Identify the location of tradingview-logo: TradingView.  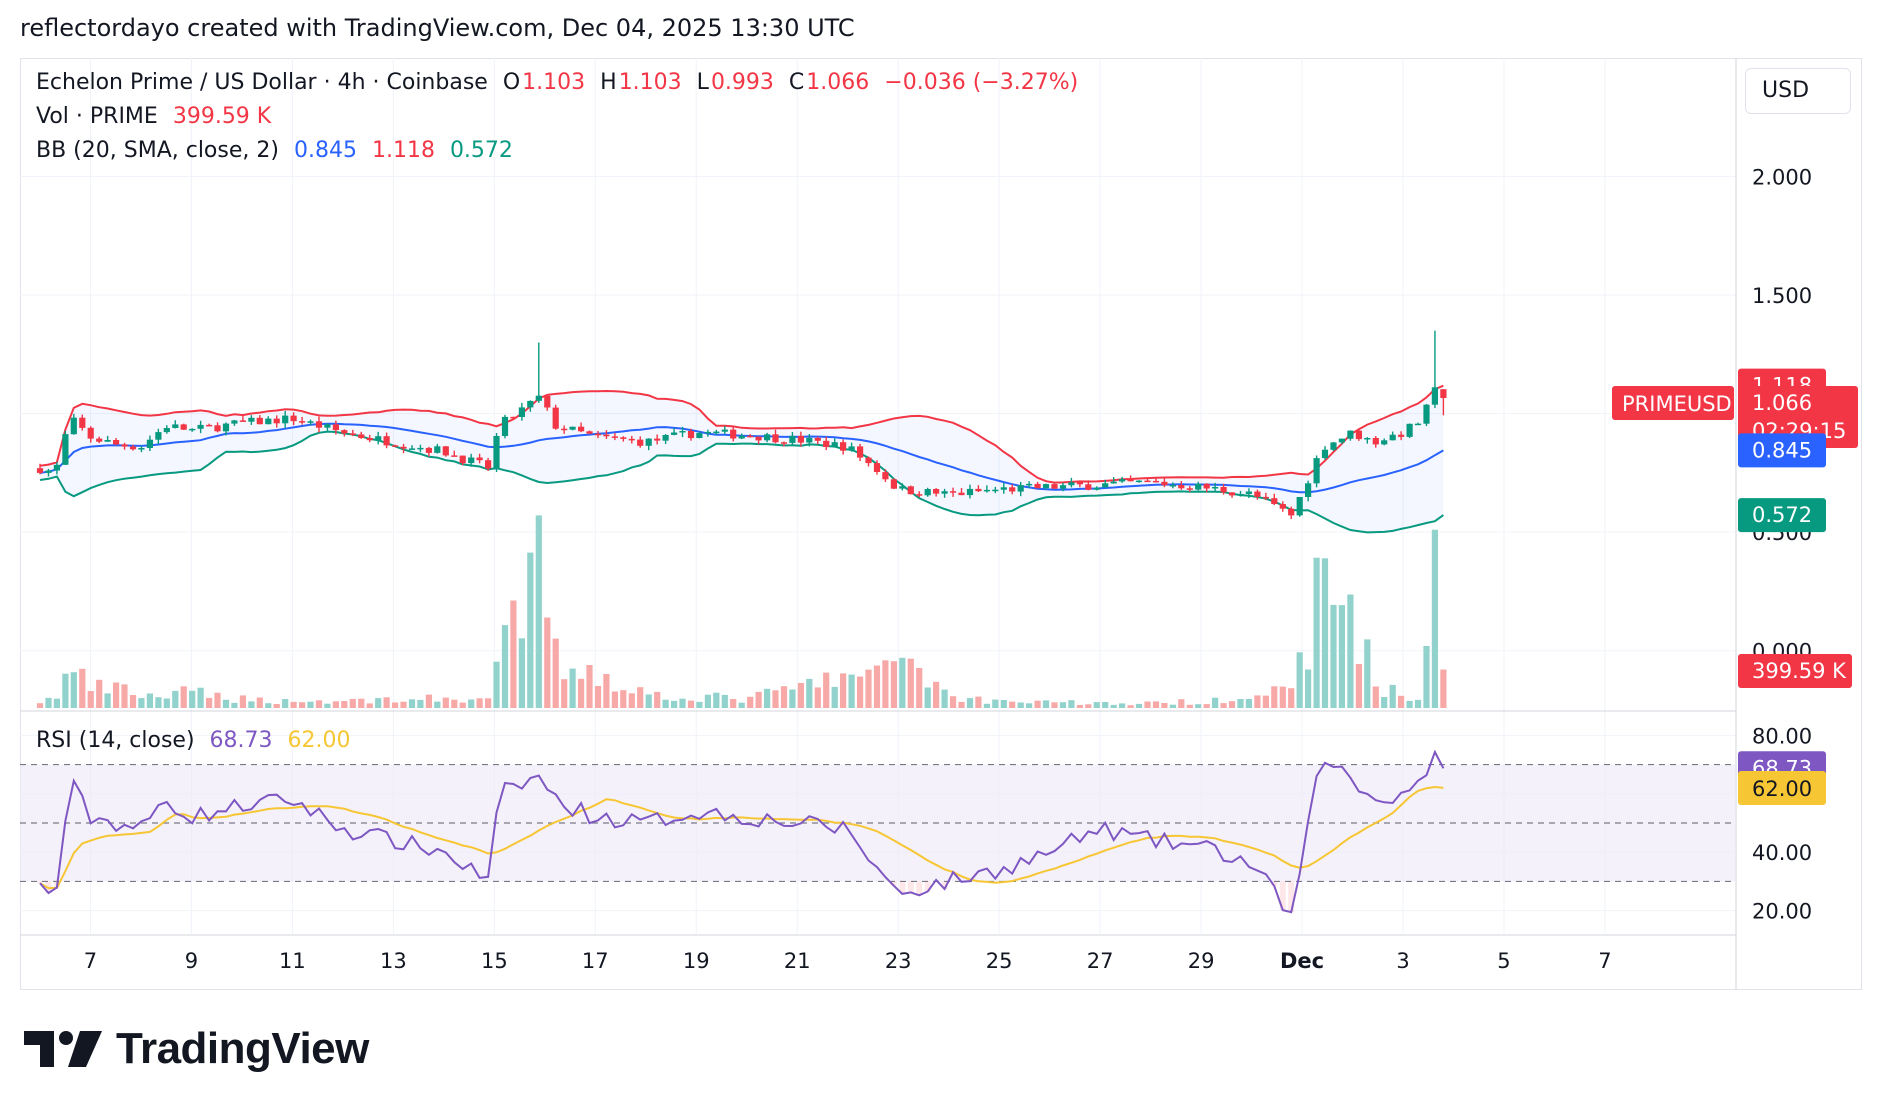
(196, 1048).